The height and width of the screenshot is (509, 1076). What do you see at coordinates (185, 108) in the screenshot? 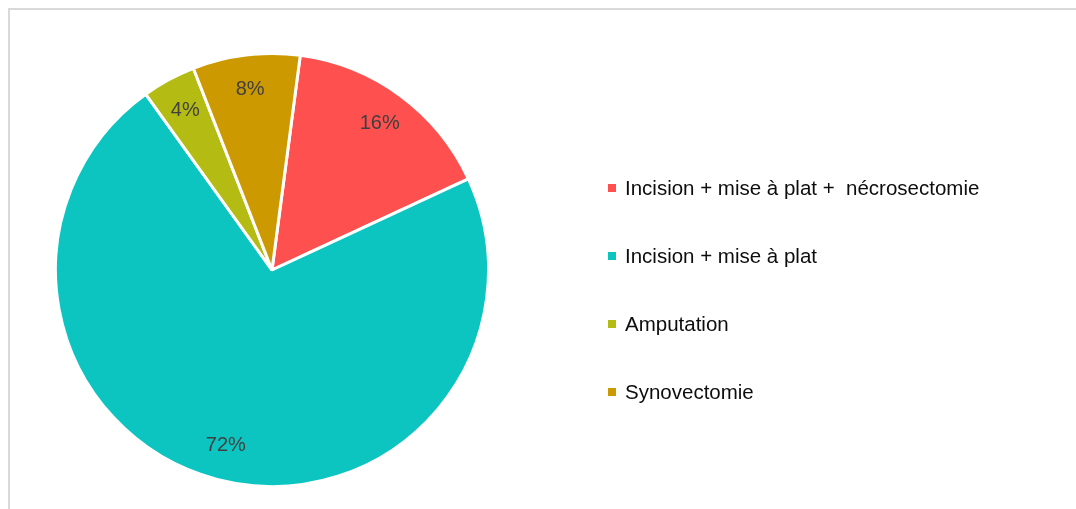
I see `data-label: 4%` at bounding box center [185, 108].